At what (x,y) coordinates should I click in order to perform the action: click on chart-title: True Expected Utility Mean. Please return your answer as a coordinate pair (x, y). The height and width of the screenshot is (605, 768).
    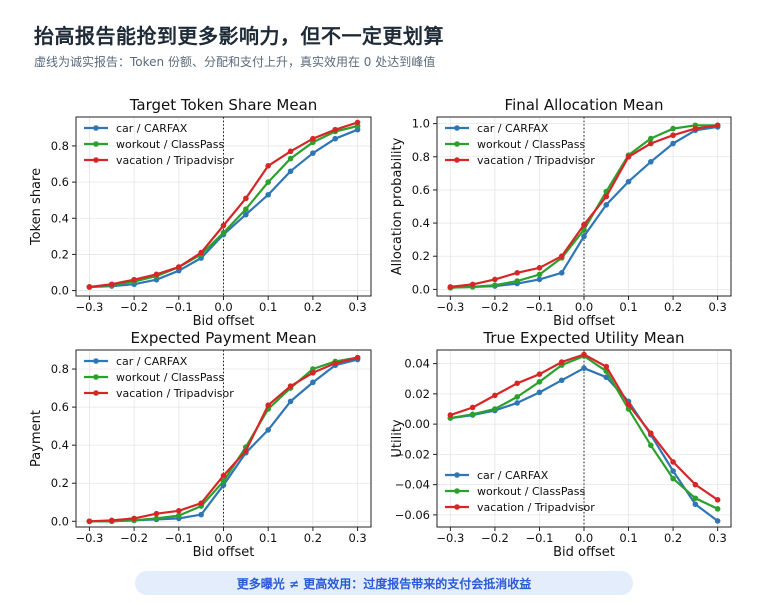
    Looking at the image, I should click on (583, 338).